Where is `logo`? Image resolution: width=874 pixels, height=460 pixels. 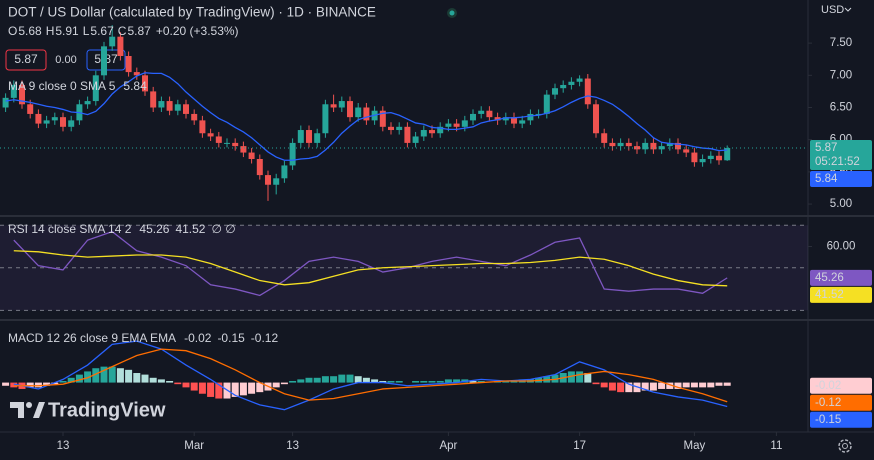 logo is located at coordinates (27, 410).